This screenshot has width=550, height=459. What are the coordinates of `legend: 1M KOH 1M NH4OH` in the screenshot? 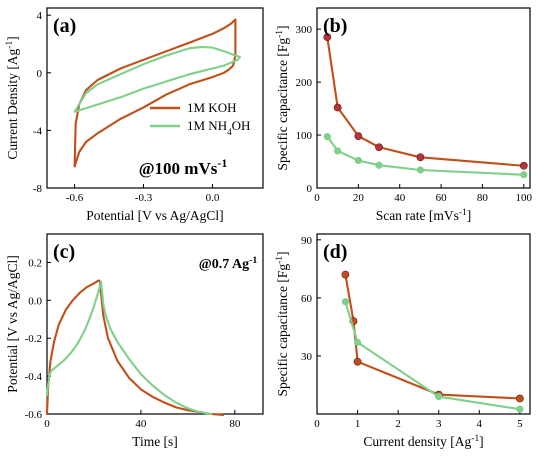 It's located at (200, 118).